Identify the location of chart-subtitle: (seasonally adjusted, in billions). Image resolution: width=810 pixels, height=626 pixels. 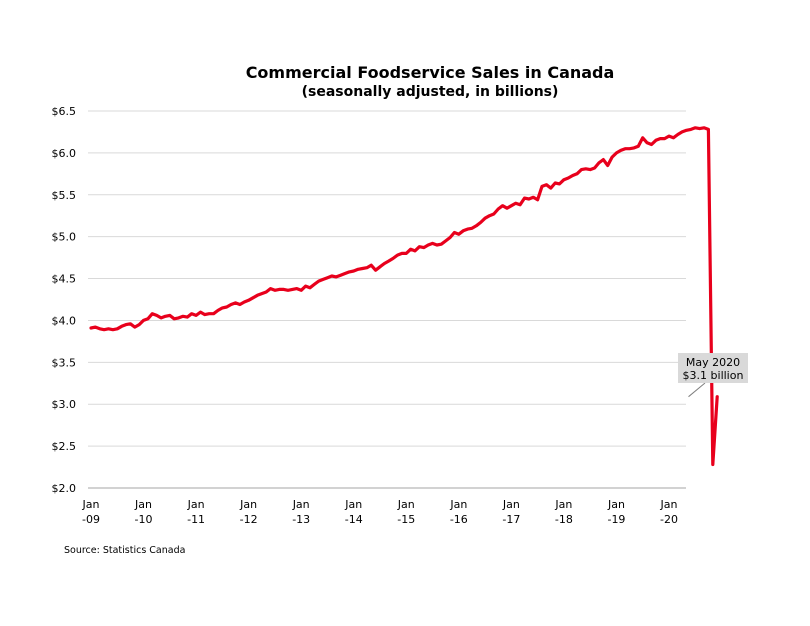
(430, 92).